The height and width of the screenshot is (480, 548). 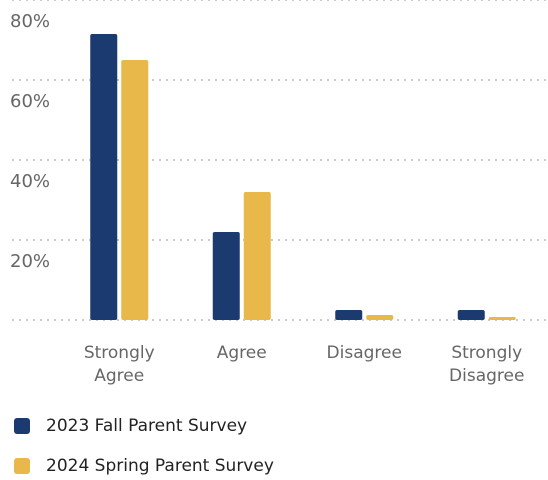 I want to click on legend-label: 2024 Spring Parent Survey, so click(x=160, y=466).